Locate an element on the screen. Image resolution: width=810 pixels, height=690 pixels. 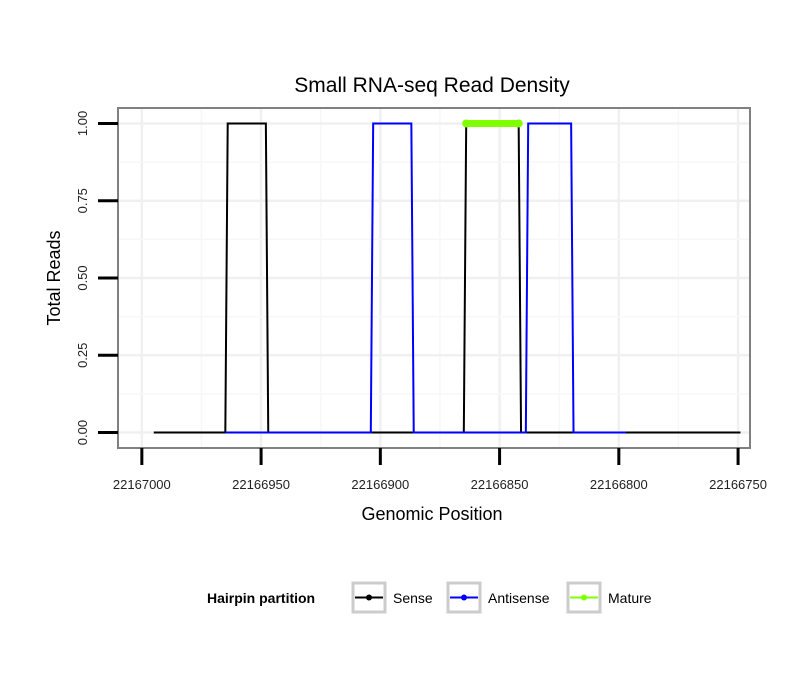
y-tick-label: 0.75 is located at coordinates (82, 200).